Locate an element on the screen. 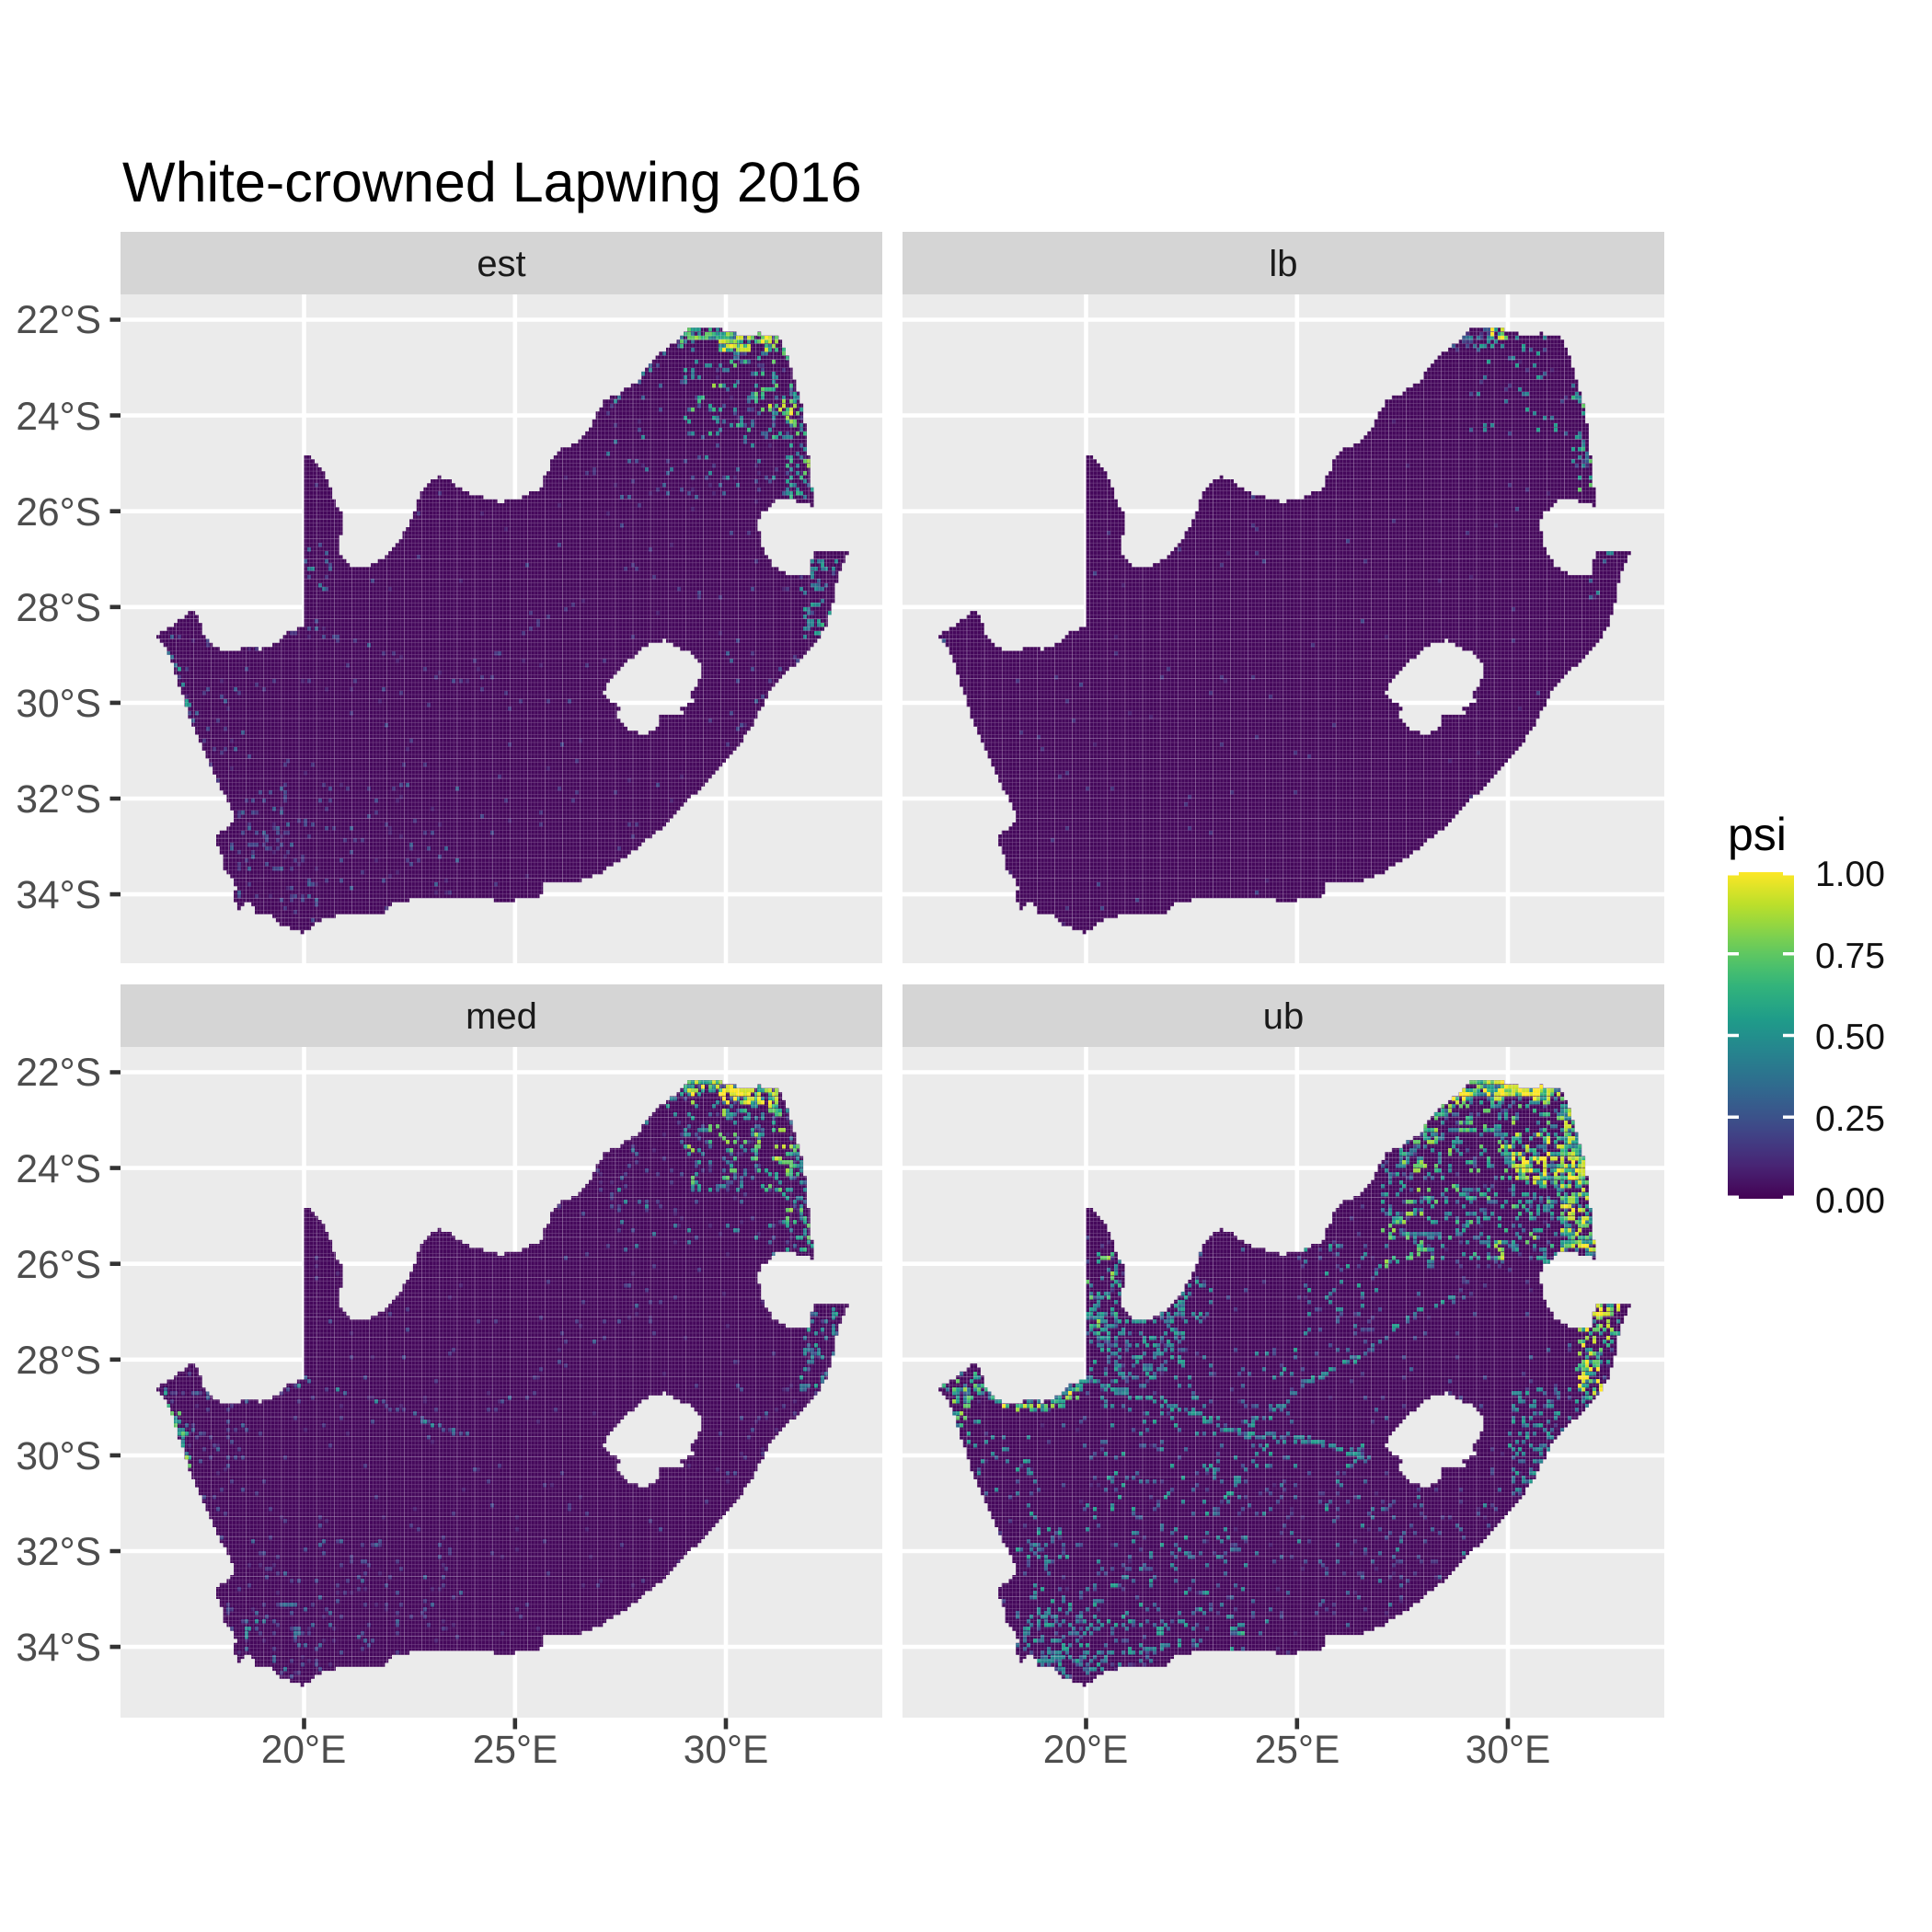 This screenshot has width=1932, height=1932. svg-text: med is located at coordinates (501, 1016).